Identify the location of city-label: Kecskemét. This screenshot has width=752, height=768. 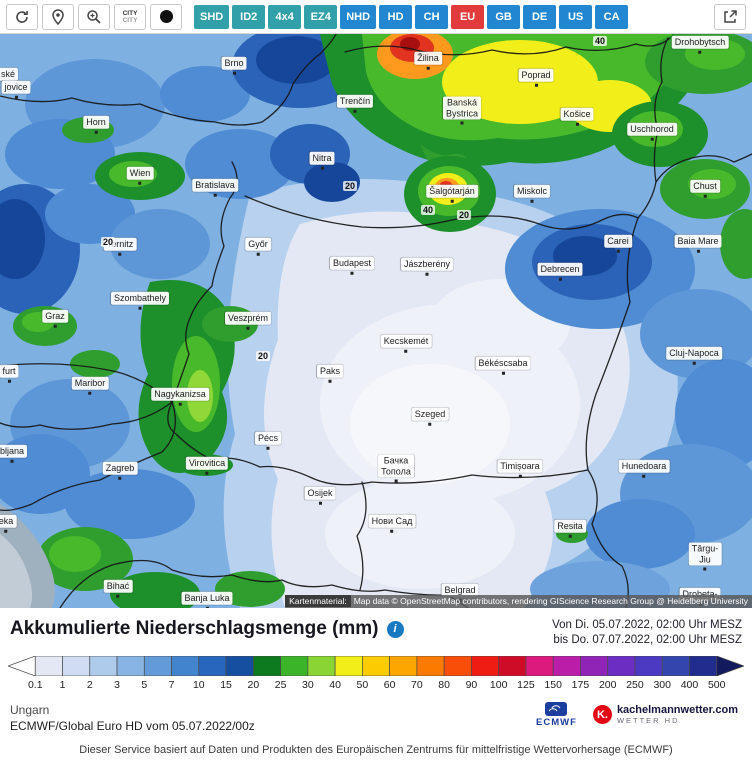
(406, 341).